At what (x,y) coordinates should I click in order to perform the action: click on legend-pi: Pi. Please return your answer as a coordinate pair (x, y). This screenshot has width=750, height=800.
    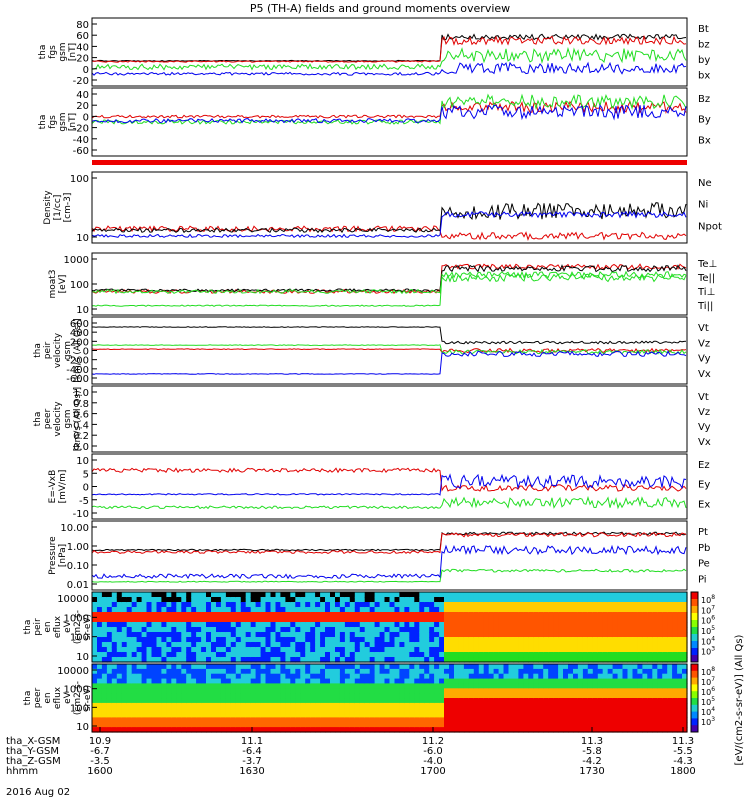
    Looking at the image, I should click on (702, 579).